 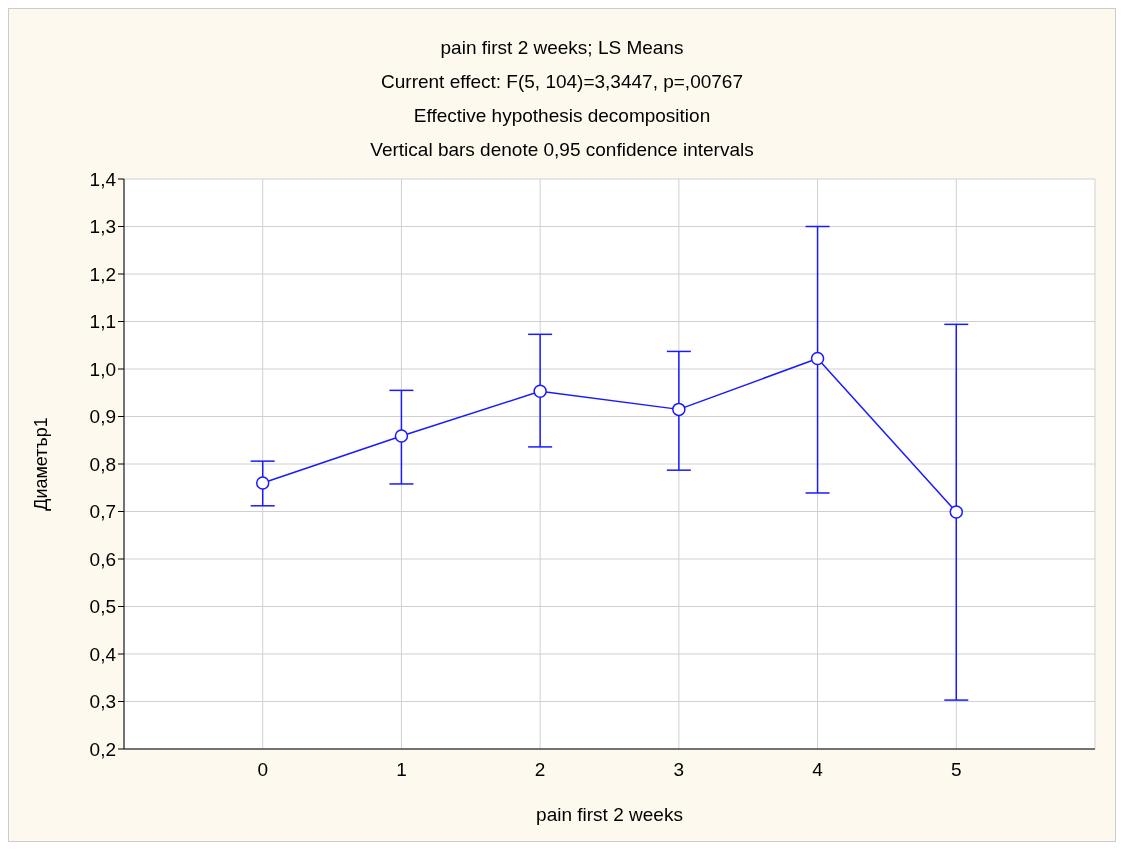 I want to click on y-tick-label: 1,2, so click(x=102, y=274).